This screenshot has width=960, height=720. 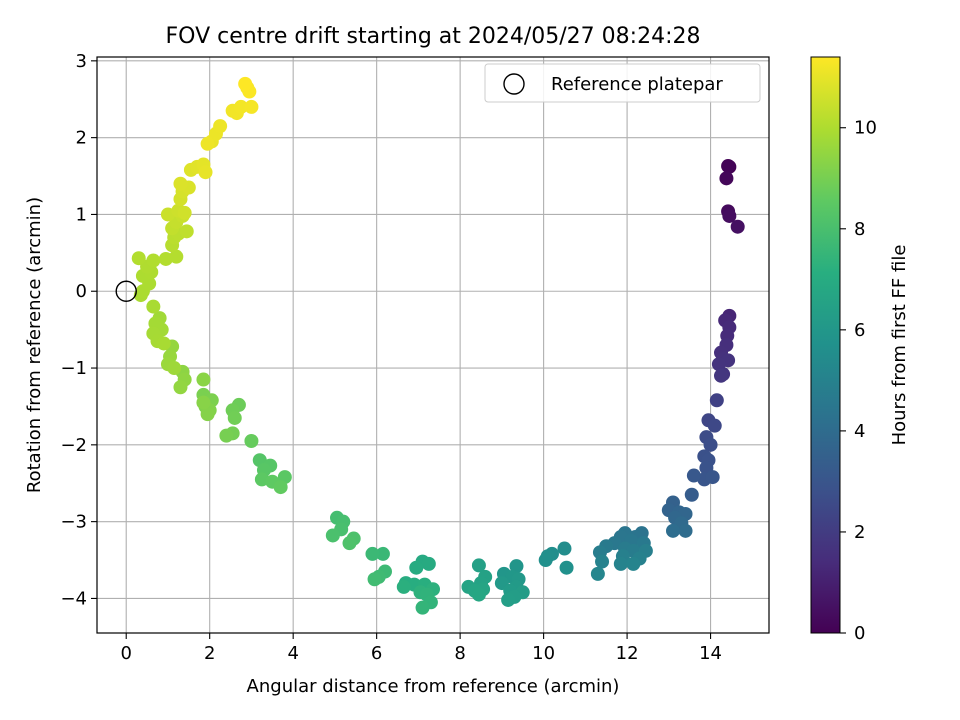 I want to click on reference-platepar-marker, so click(x=126, y=291).